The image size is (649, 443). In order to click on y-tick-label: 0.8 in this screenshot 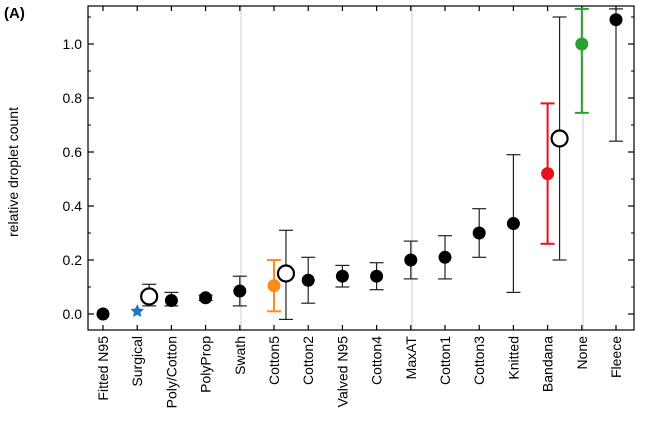, I will do `click(73, 98)`.